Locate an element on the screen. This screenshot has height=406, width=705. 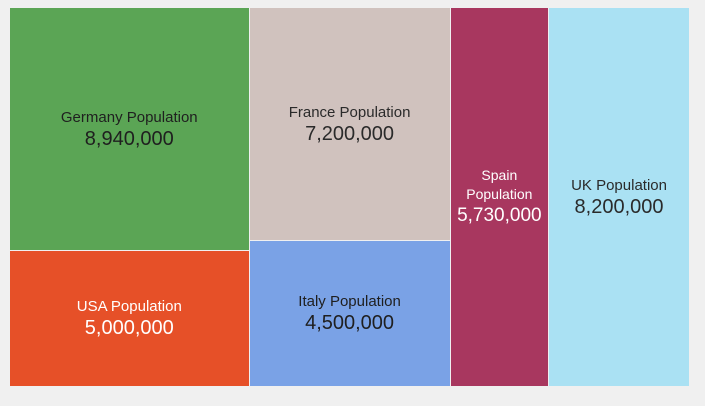
treemap-cell-value: 5,000,000 is located at coordinates (129, 328).